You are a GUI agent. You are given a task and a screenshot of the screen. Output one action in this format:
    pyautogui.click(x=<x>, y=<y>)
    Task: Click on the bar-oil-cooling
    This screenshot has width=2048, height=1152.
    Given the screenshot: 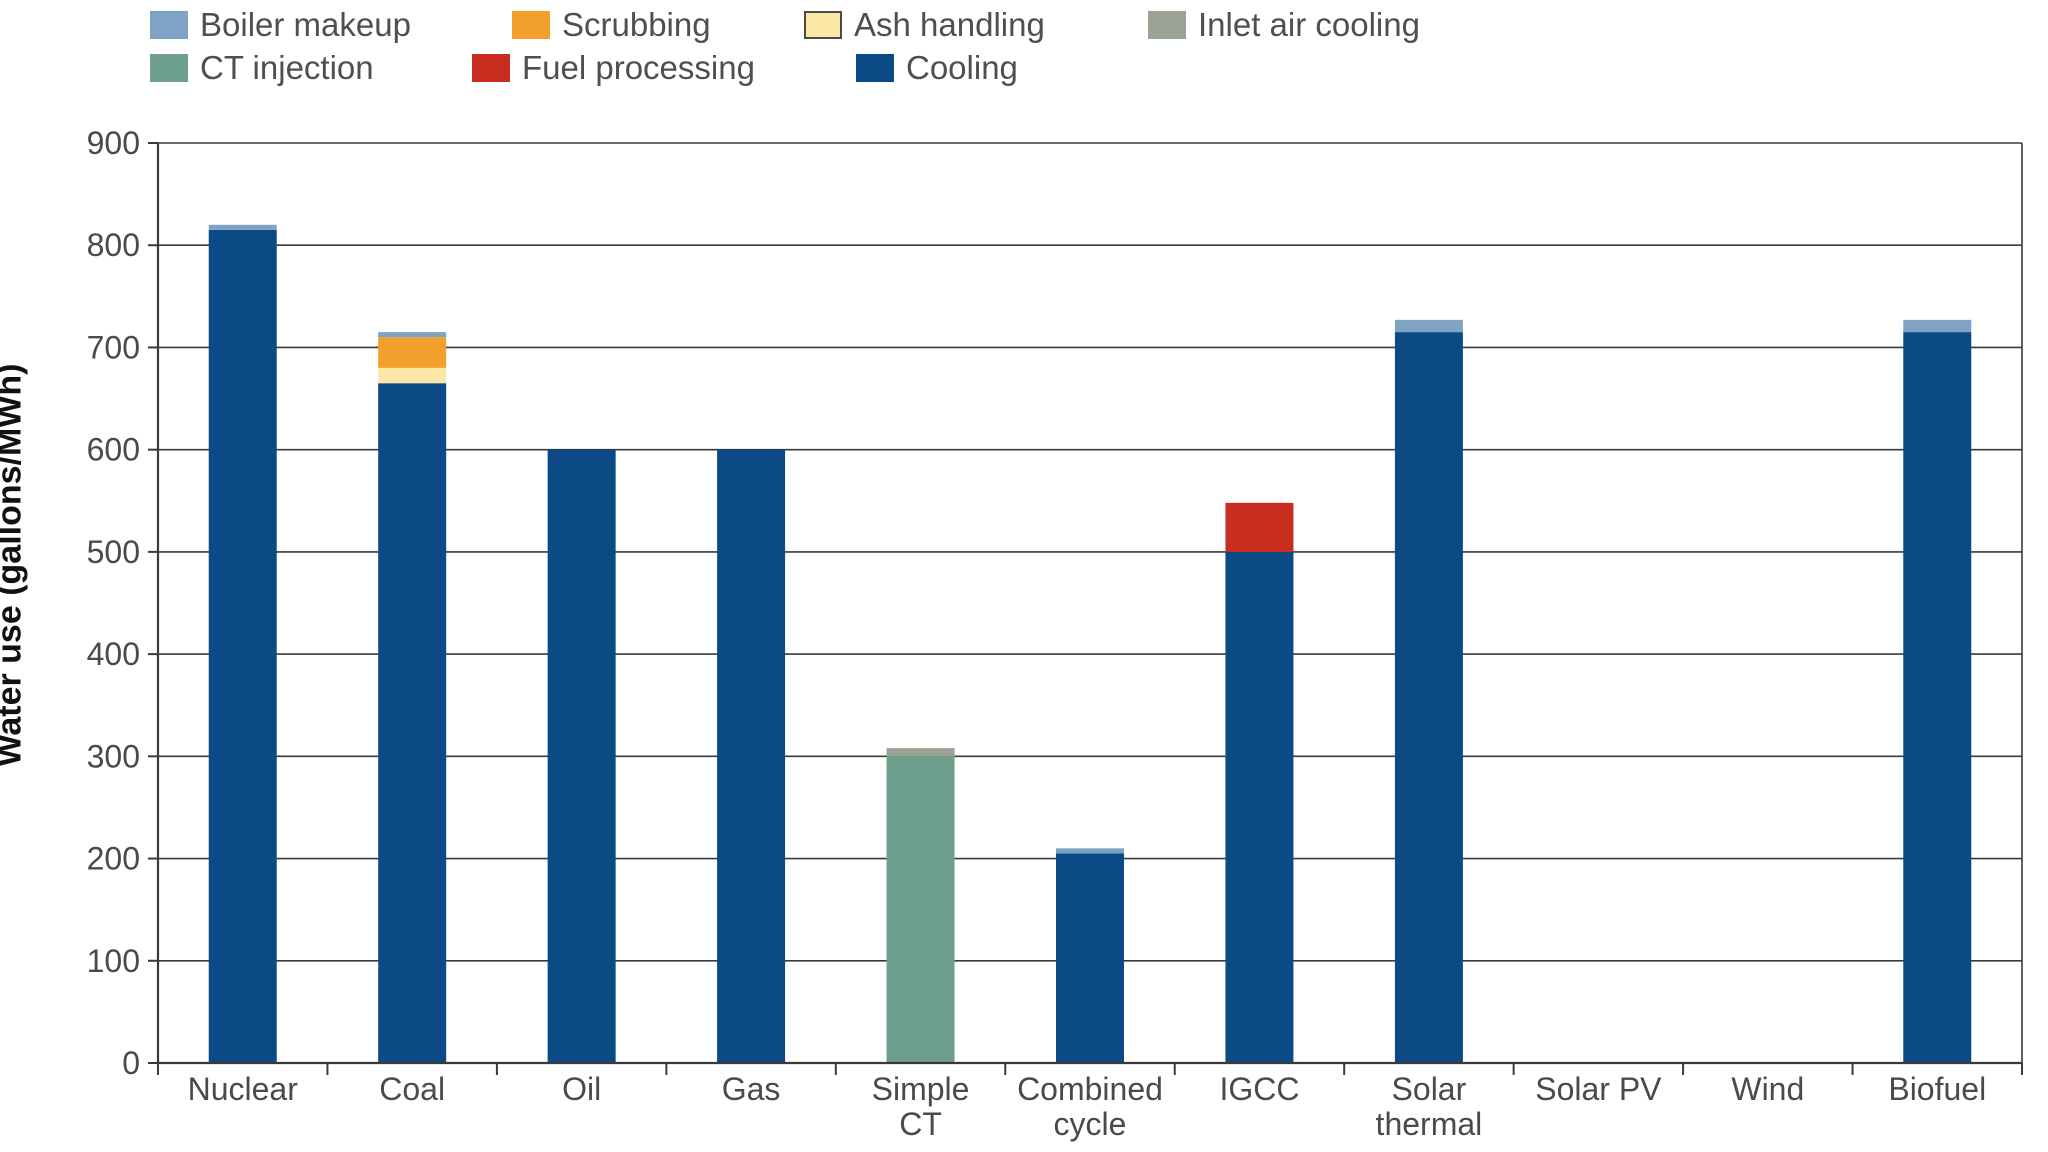 What is the action you would take?
    pyautogui.click(x=581, y=756)
    